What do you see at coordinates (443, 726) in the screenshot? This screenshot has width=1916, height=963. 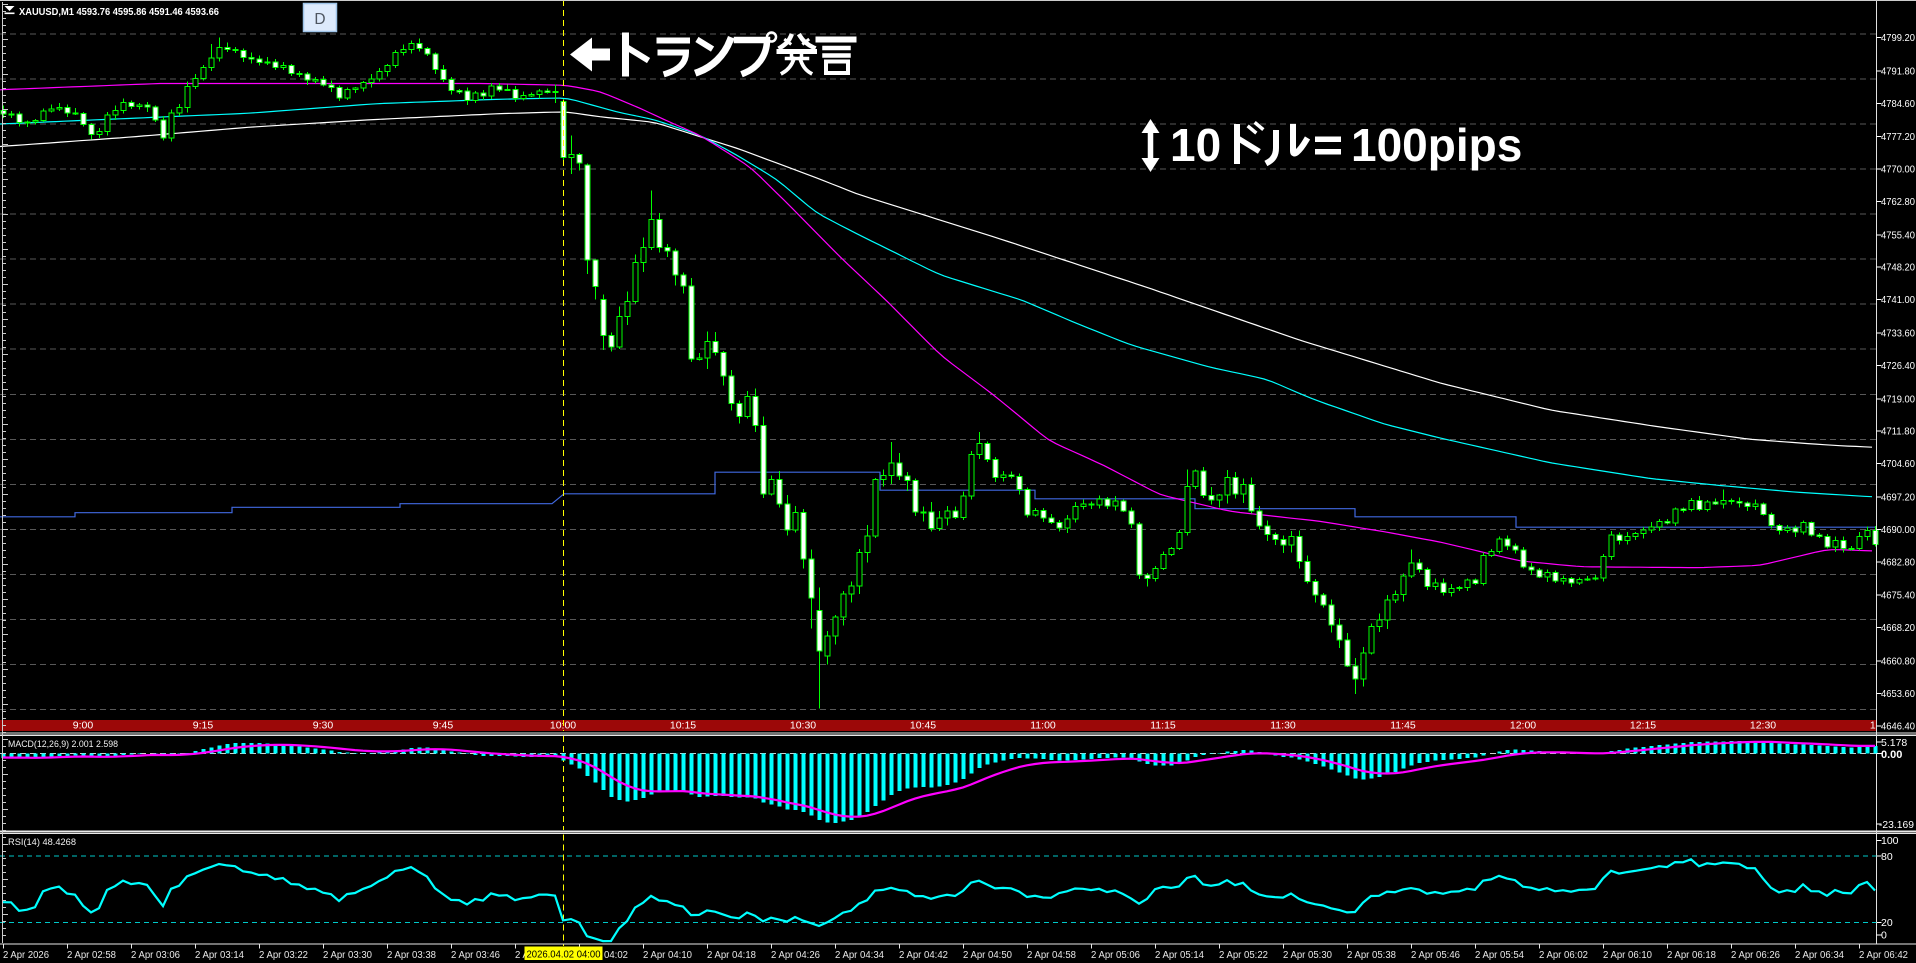 I see `svg-text: 9:45` at bounding box center [443, 726].